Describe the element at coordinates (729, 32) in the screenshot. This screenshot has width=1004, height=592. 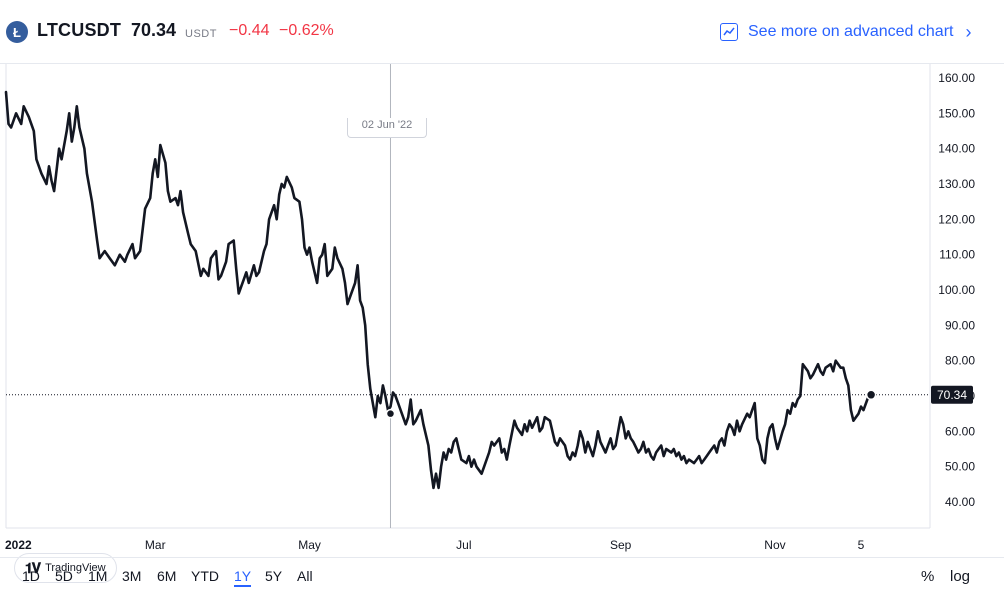
I see `chart-line-icon` at that location.